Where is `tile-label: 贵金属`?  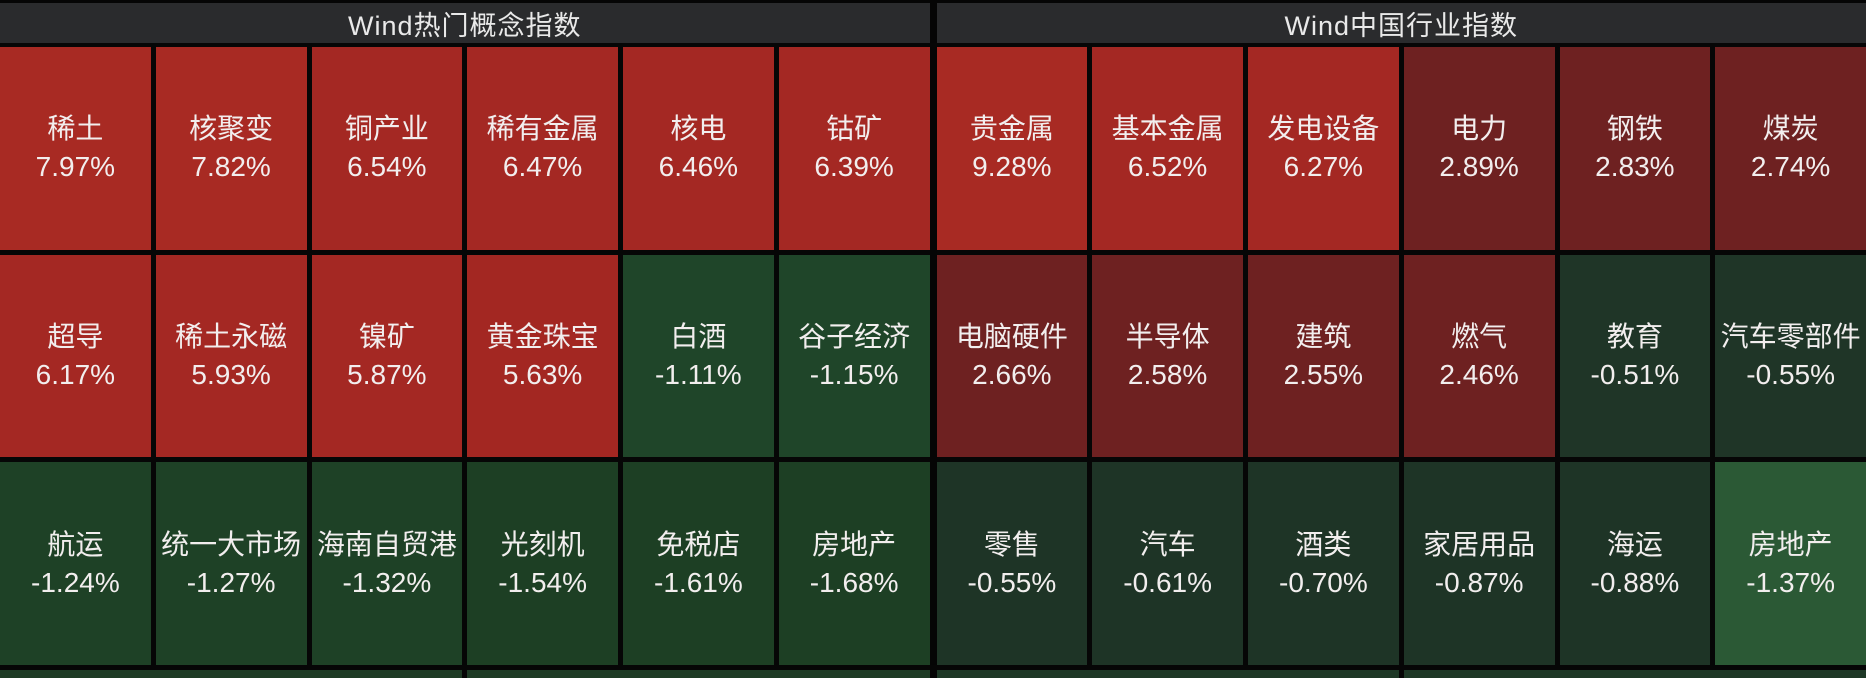
tile-label: 贵金属 is located at coordinates (1011, 129).